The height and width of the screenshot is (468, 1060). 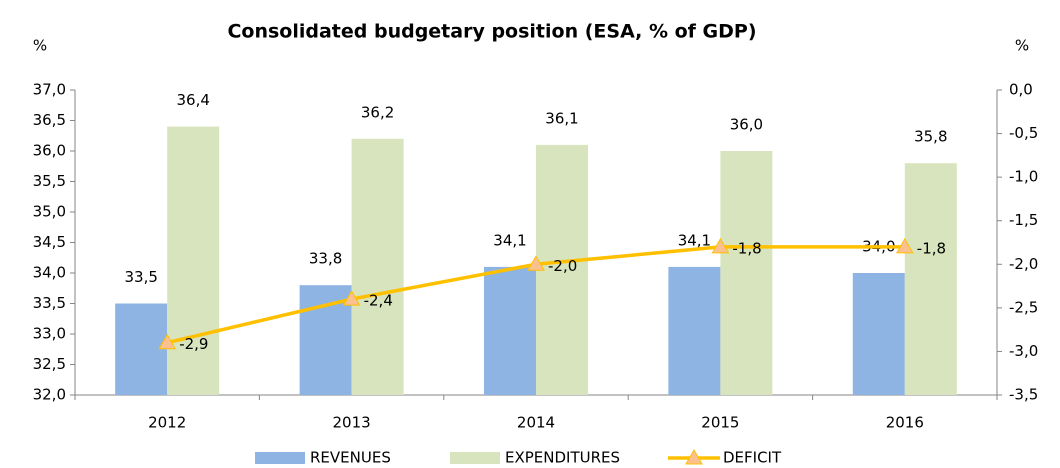 I want to click on y-axis-label: %, so click(x=40, y=46).